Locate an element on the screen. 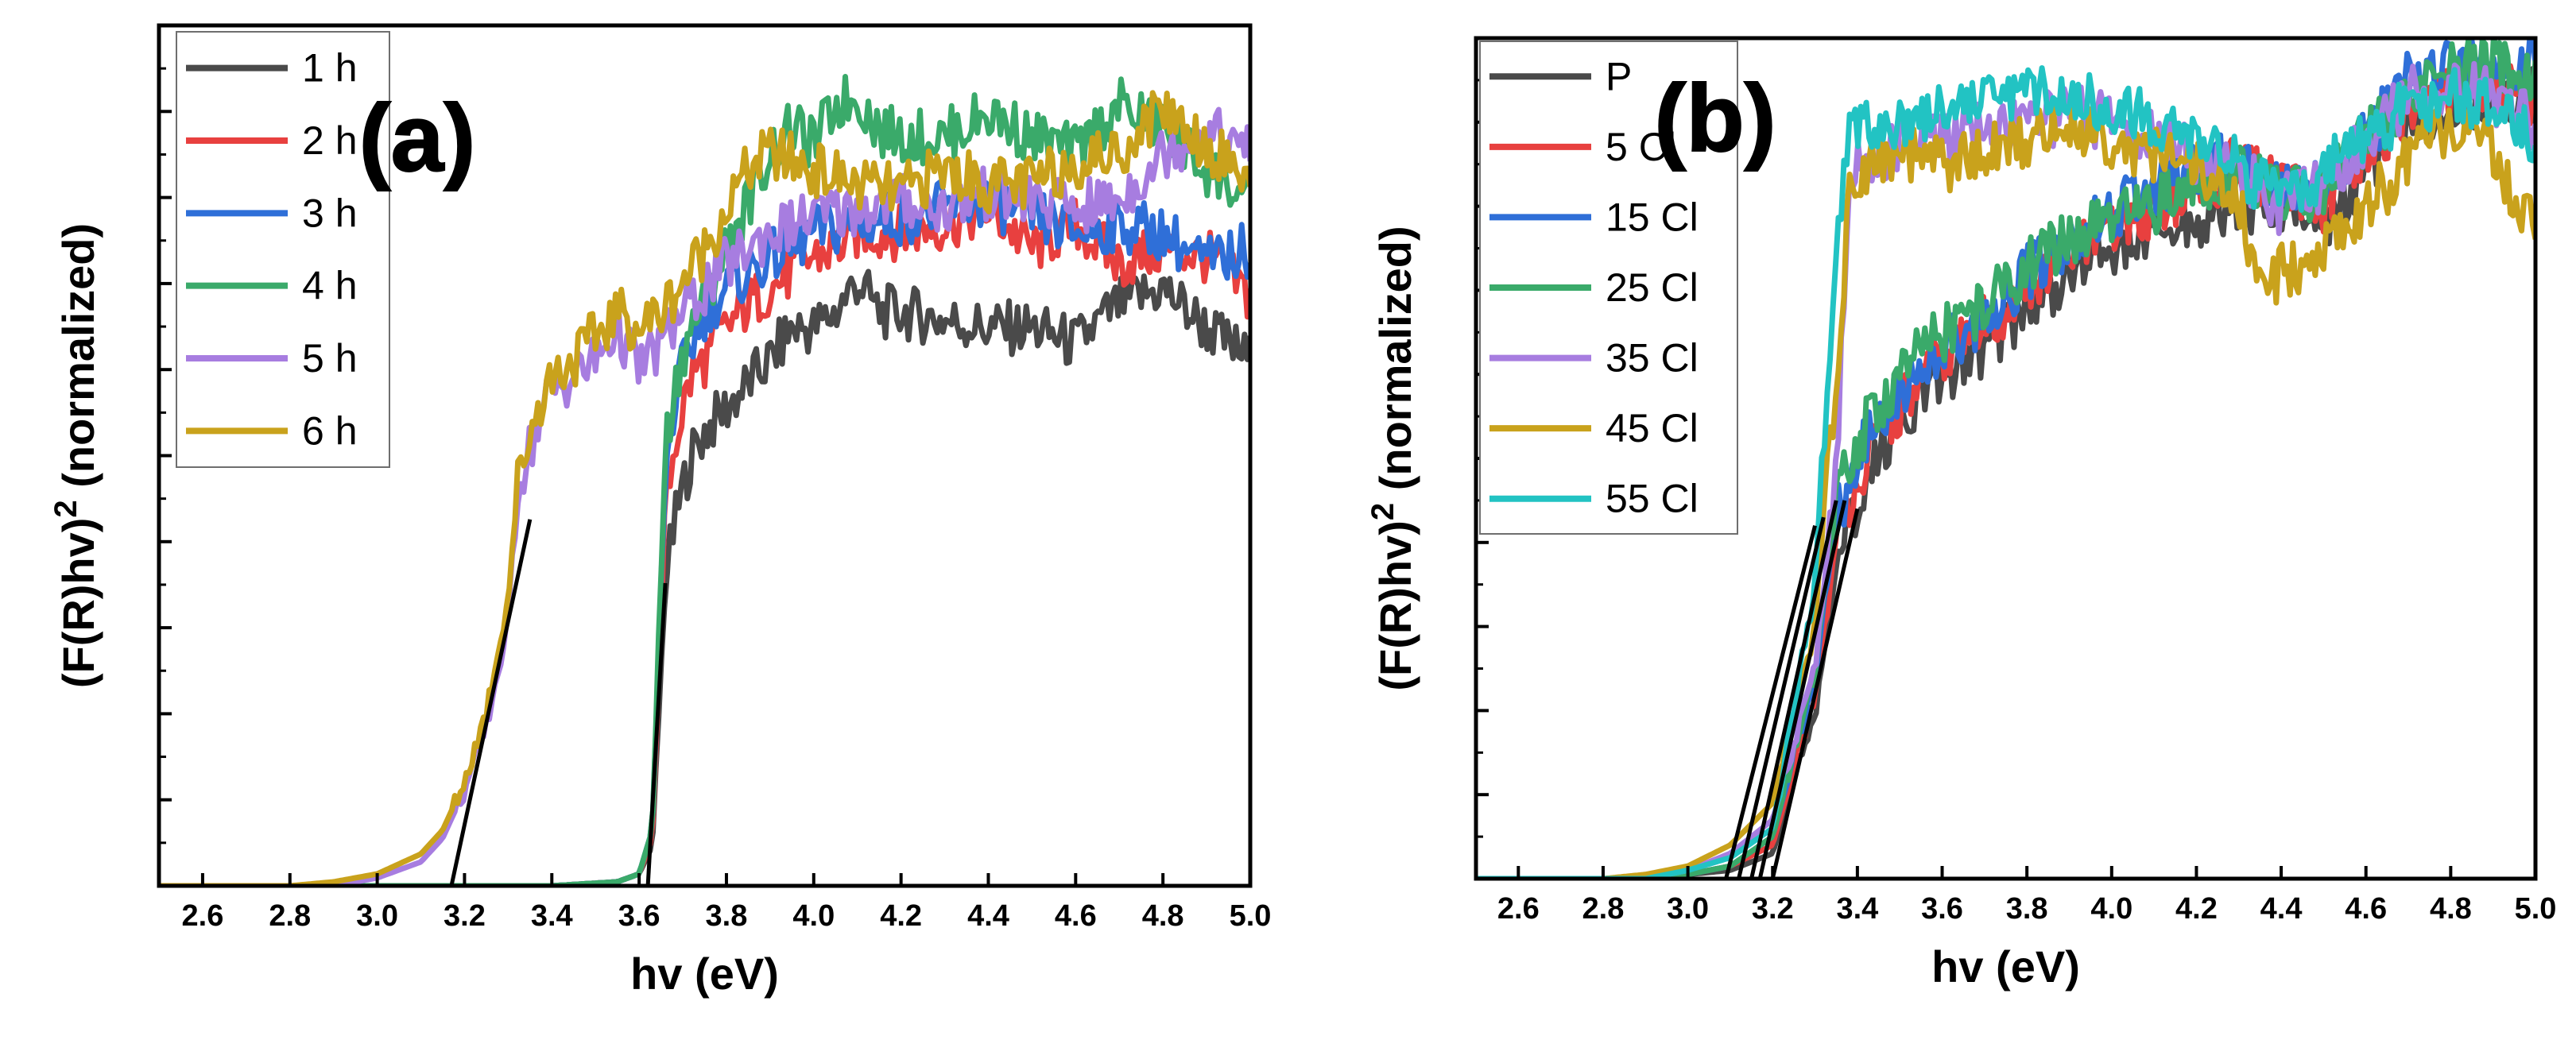 This screenshot has height=1063, width=2576. legend-label: 5 h is located at coordinates (330, 358).